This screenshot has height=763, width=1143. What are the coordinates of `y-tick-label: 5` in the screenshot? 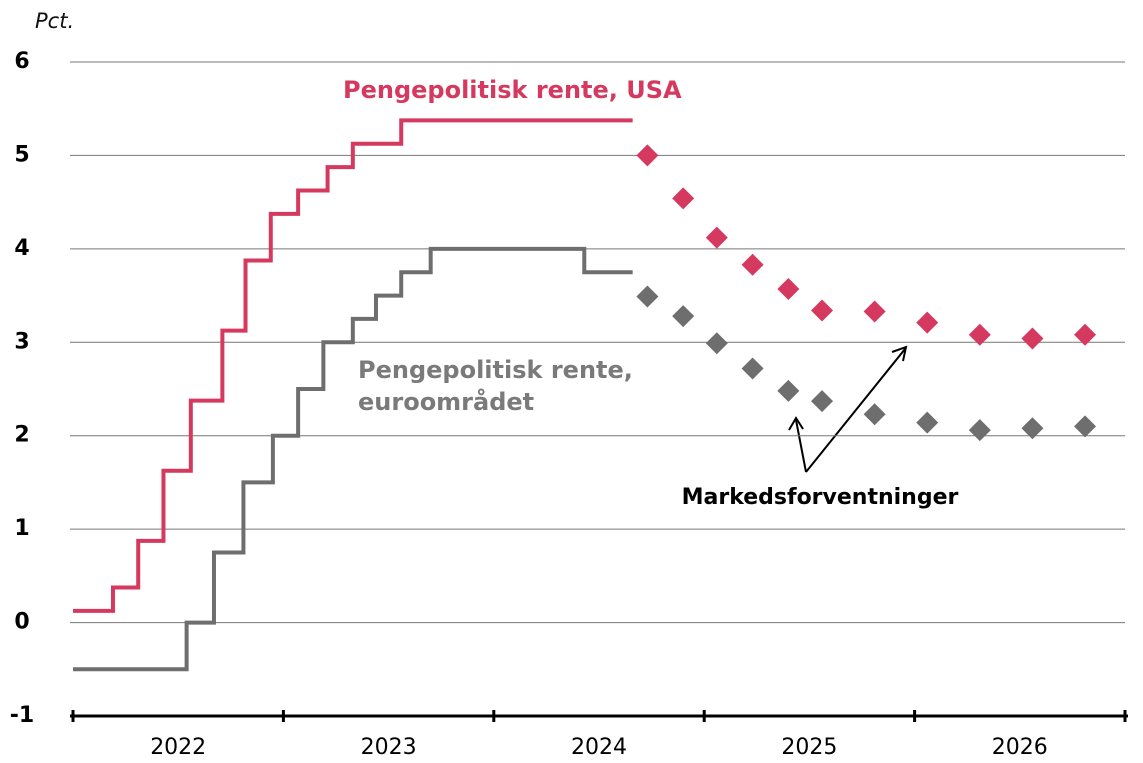 It's located at (21, 154).